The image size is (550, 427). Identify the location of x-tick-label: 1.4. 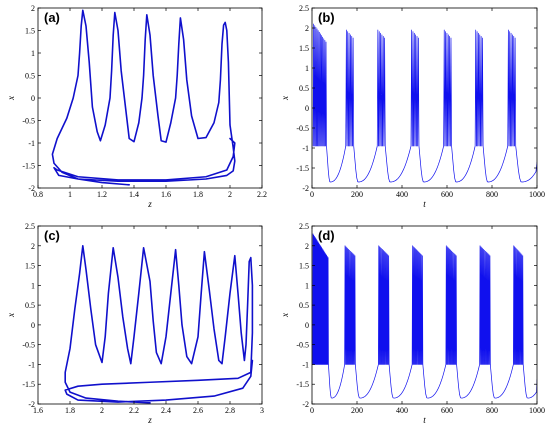
(134, 194).